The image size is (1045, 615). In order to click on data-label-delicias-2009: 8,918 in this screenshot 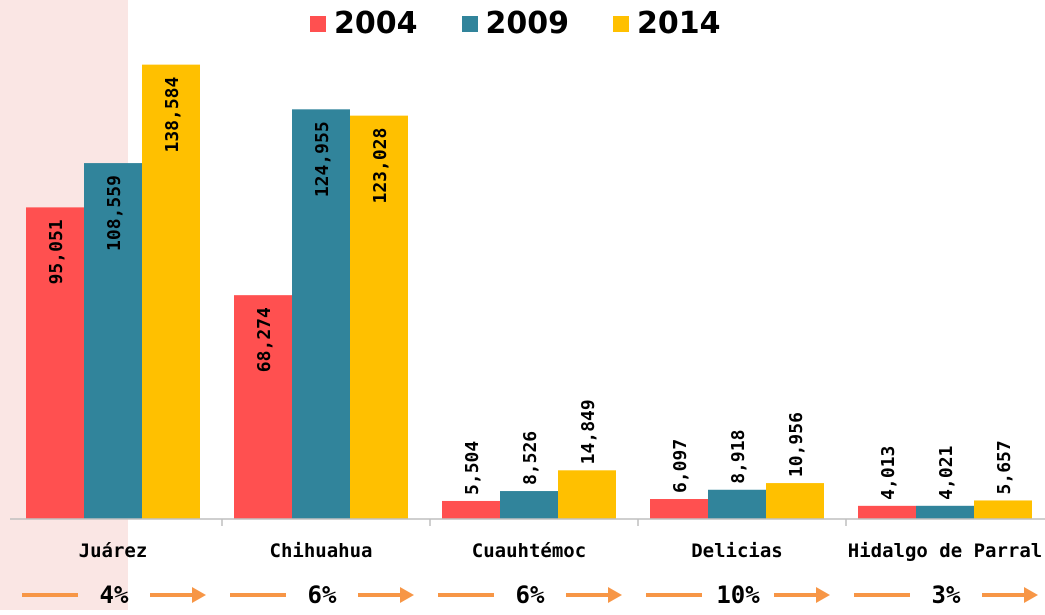, I will do `click(738, 457)`.